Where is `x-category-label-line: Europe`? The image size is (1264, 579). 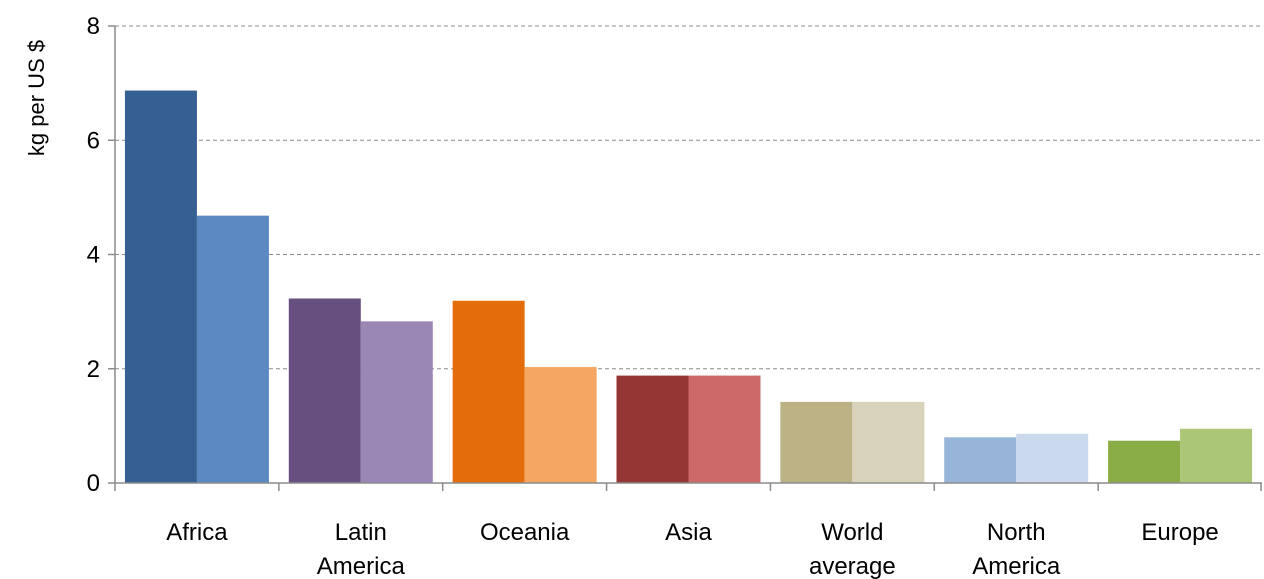 x-category-label-line: Europe is located at coordinates (1179, 532).